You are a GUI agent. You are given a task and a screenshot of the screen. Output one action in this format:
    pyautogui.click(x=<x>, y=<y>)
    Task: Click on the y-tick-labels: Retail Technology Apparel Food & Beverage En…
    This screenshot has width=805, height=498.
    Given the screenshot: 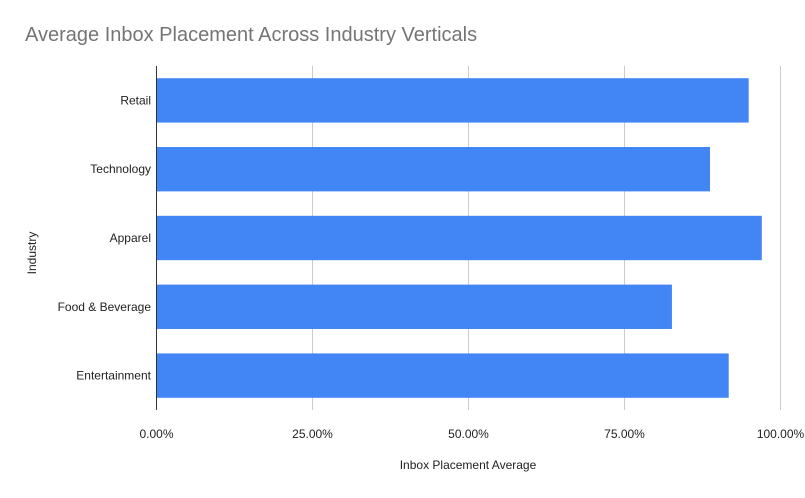 What is the action you would take?
    pyautogui.click(x=105, y=237)
    